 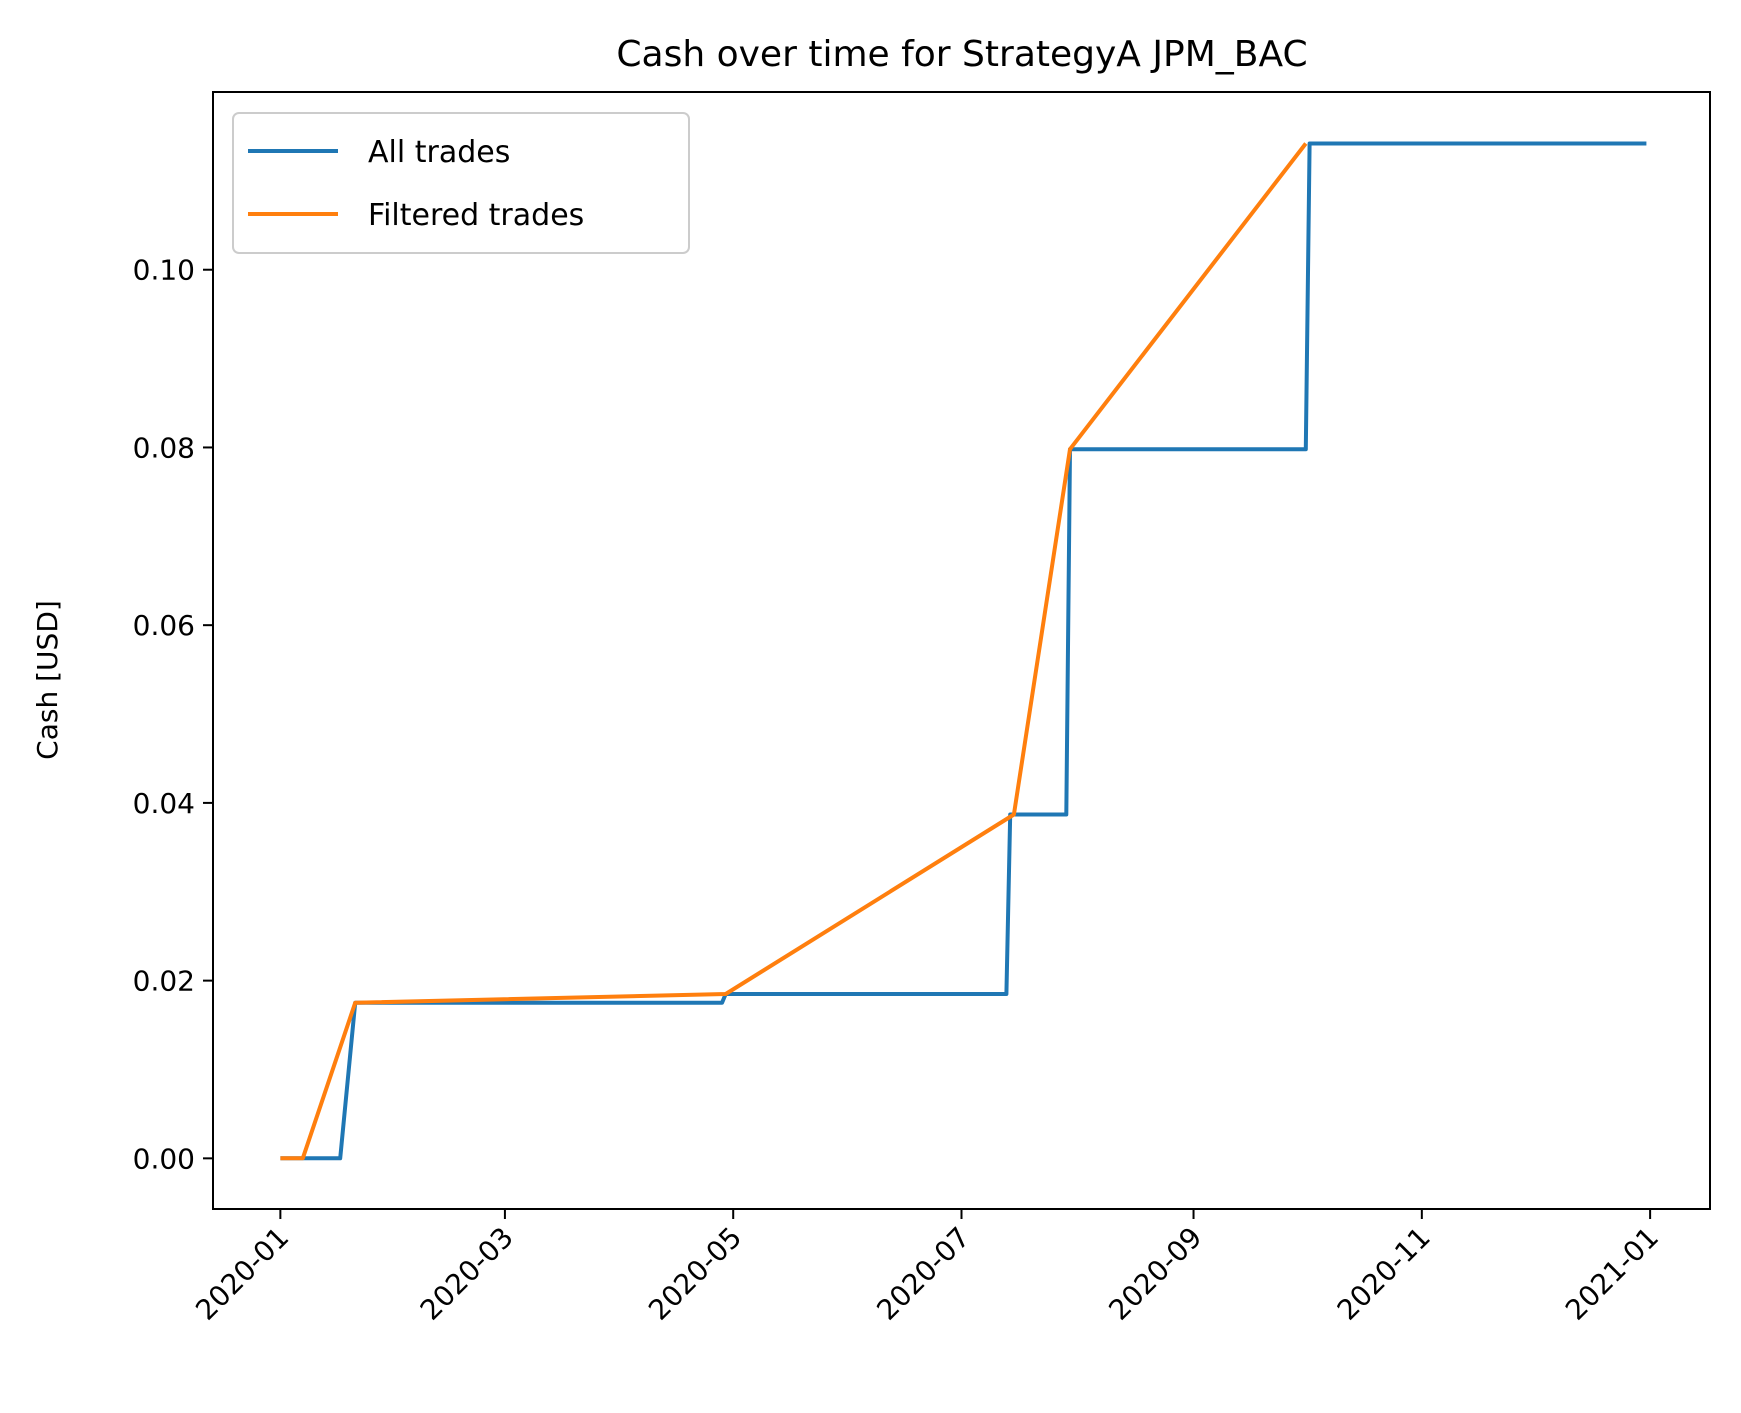 I want to click on y-tick-label: 0.00, so click(x=164, y=1158).